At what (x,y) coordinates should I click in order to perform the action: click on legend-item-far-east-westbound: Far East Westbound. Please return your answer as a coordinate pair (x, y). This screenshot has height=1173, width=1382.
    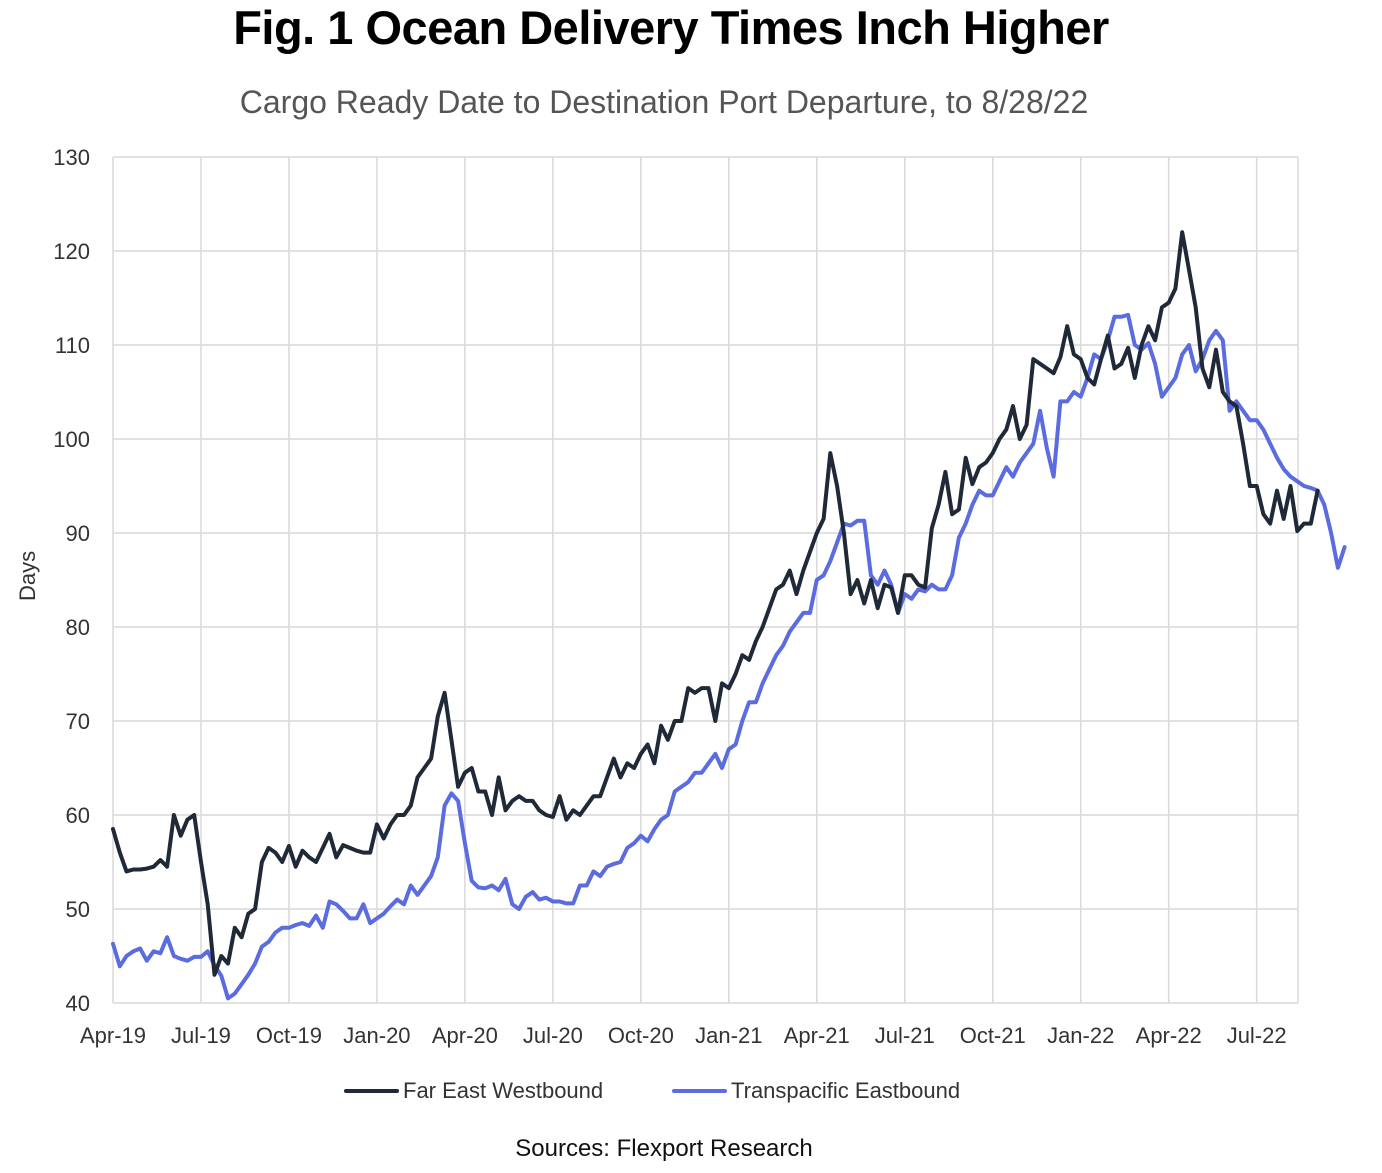
    Looking at the image, I should click on (473, 1091).